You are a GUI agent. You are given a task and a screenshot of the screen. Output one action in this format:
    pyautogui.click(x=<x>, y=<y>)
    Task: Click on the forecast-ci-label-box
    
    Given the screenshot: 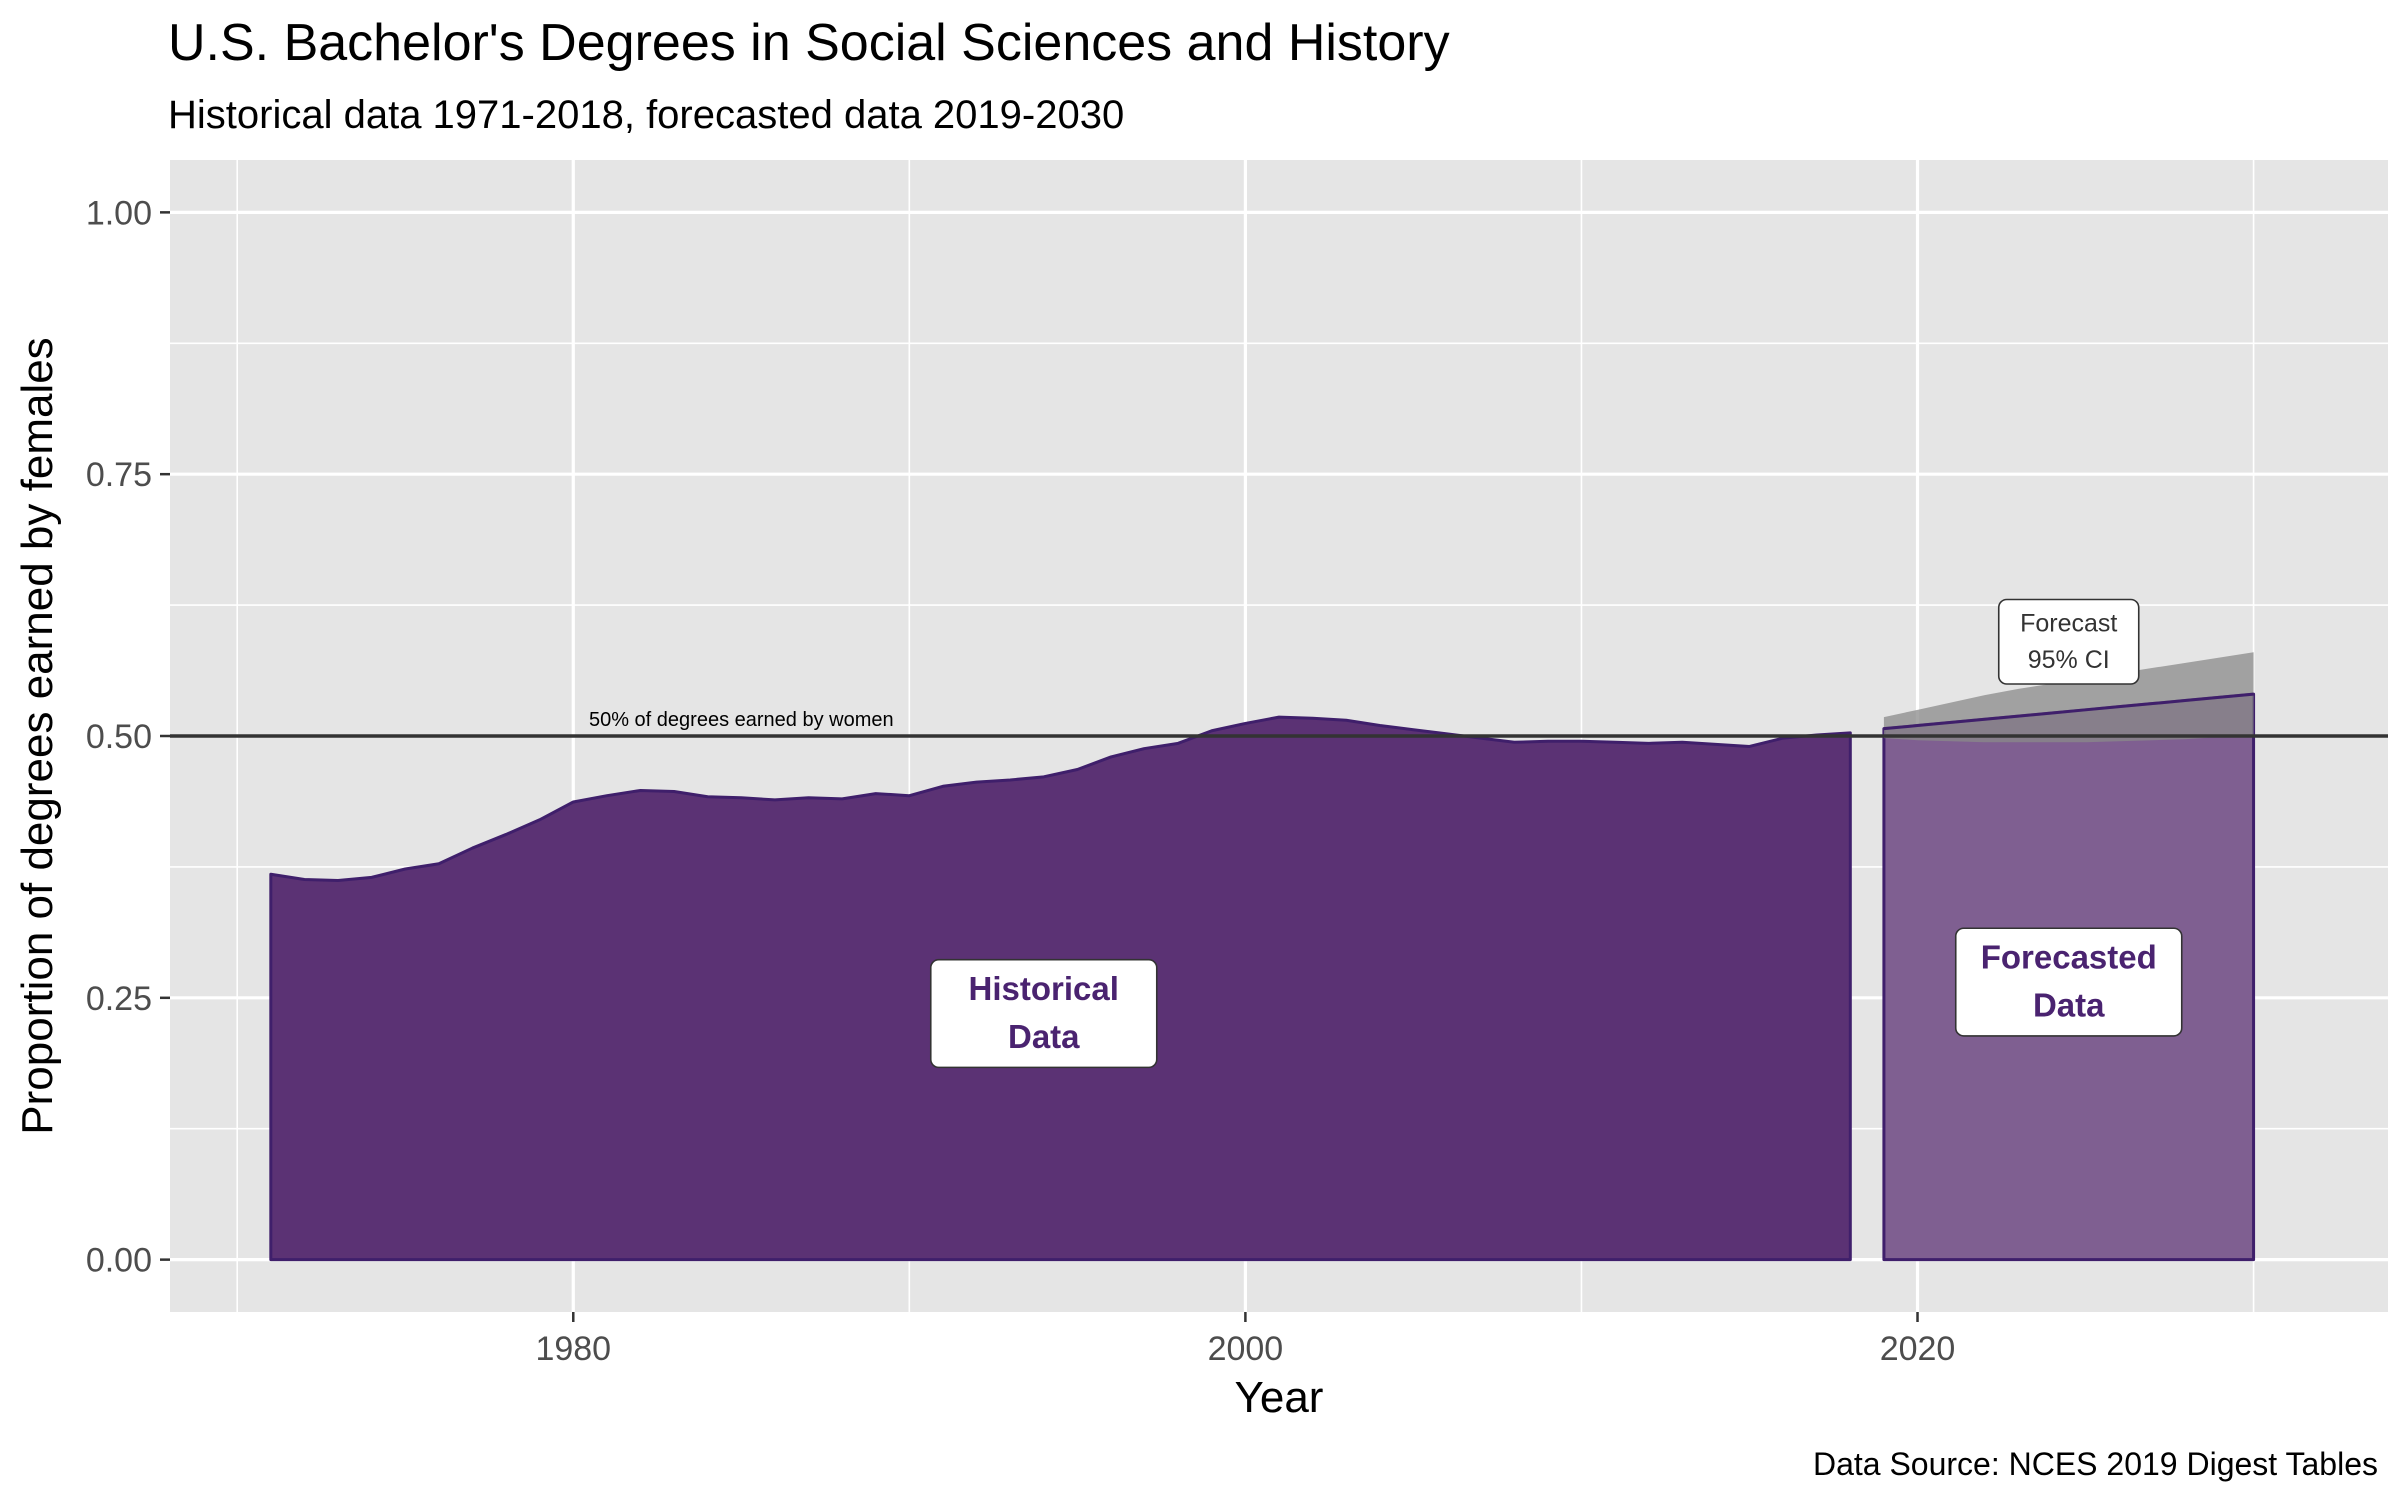 What is the action you would take?
    pyautogui.click(x=2068, y=641)
    